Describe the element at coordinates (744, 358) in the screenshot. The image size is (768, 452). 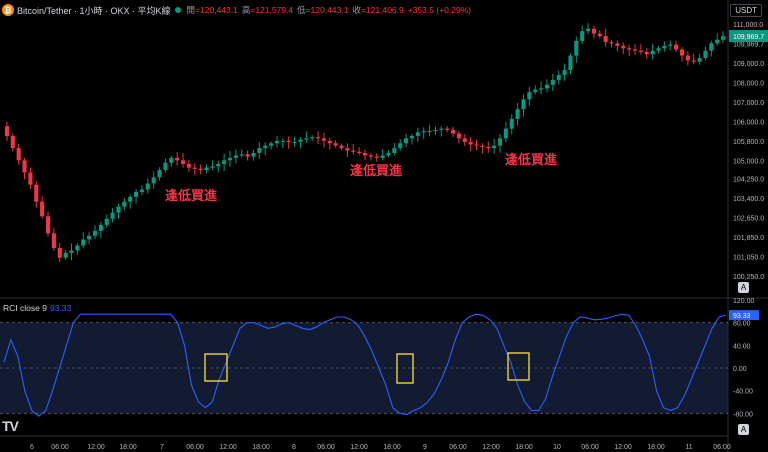
I see `rci-axis: 120.00 80.00 40.00 0.00 -40.00 -80.00 93.33` at that location.